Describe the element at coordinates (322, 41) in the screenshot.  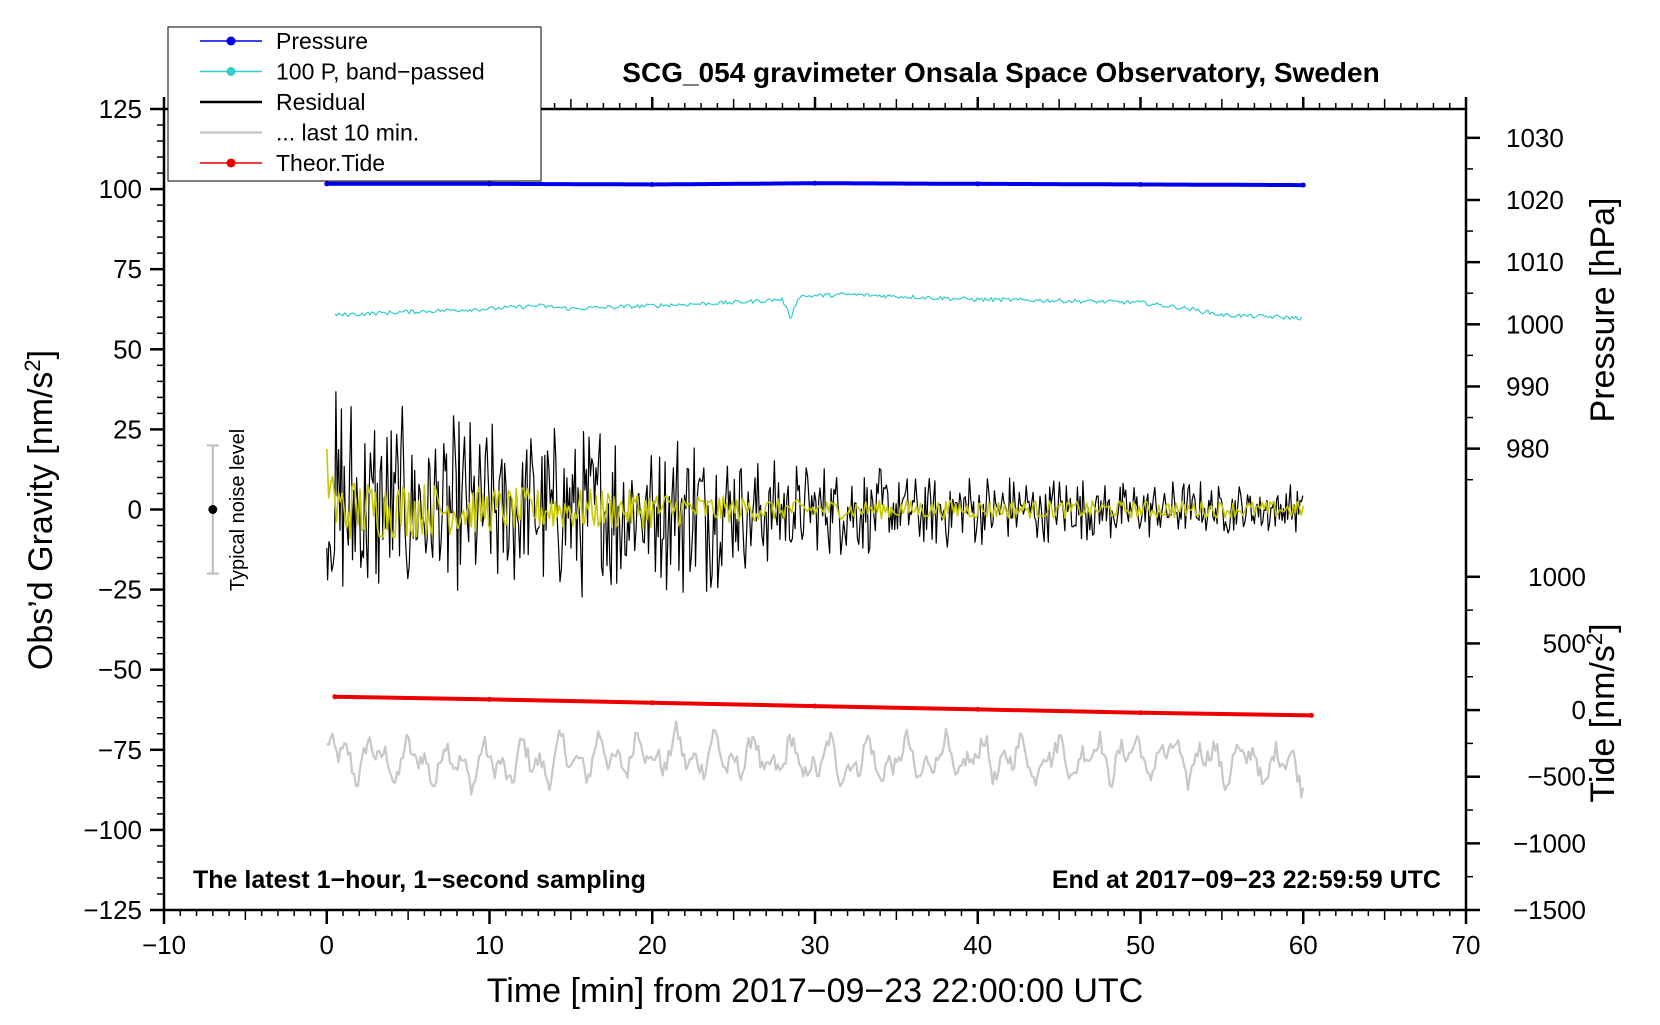
I see `legend-label: Pressure` at that location.